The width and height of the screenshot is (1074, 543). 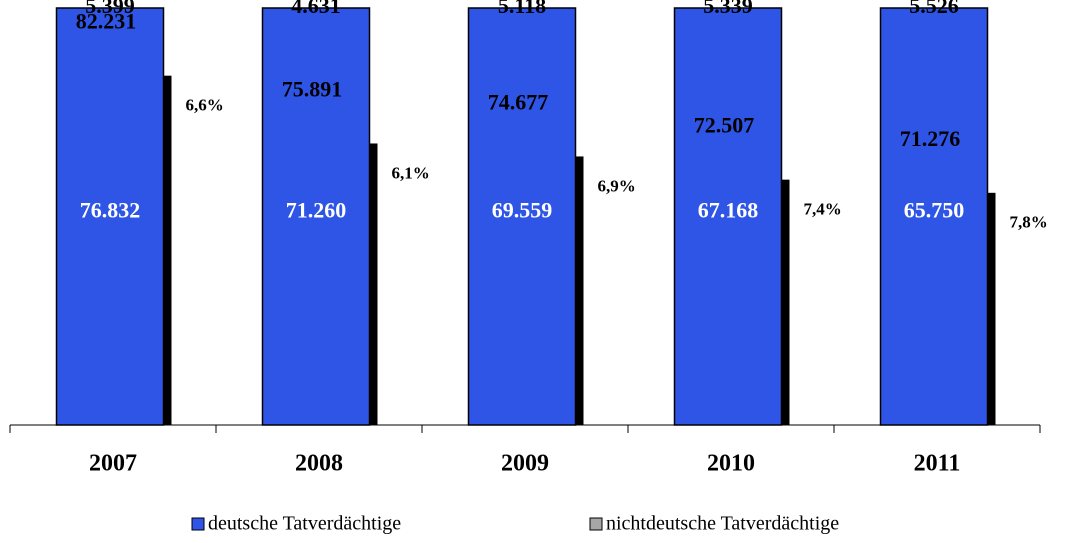 What do you see at coordinates (525, 464) in the screenshot?
I see `x-tick-label: 2009` at bounding box center [525, 464].